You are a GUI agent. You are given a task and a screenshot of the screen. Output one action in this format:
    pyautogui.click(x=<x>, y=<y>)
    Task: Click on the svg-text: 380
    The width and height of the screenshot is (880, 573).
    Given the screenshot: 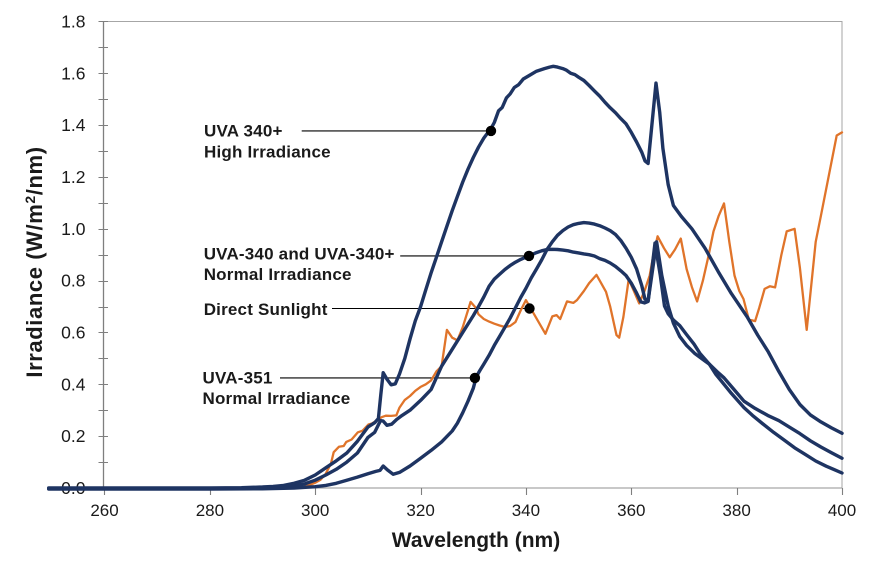 What is the action you would take?
    pyautogui.click(x=736, y=510)
    